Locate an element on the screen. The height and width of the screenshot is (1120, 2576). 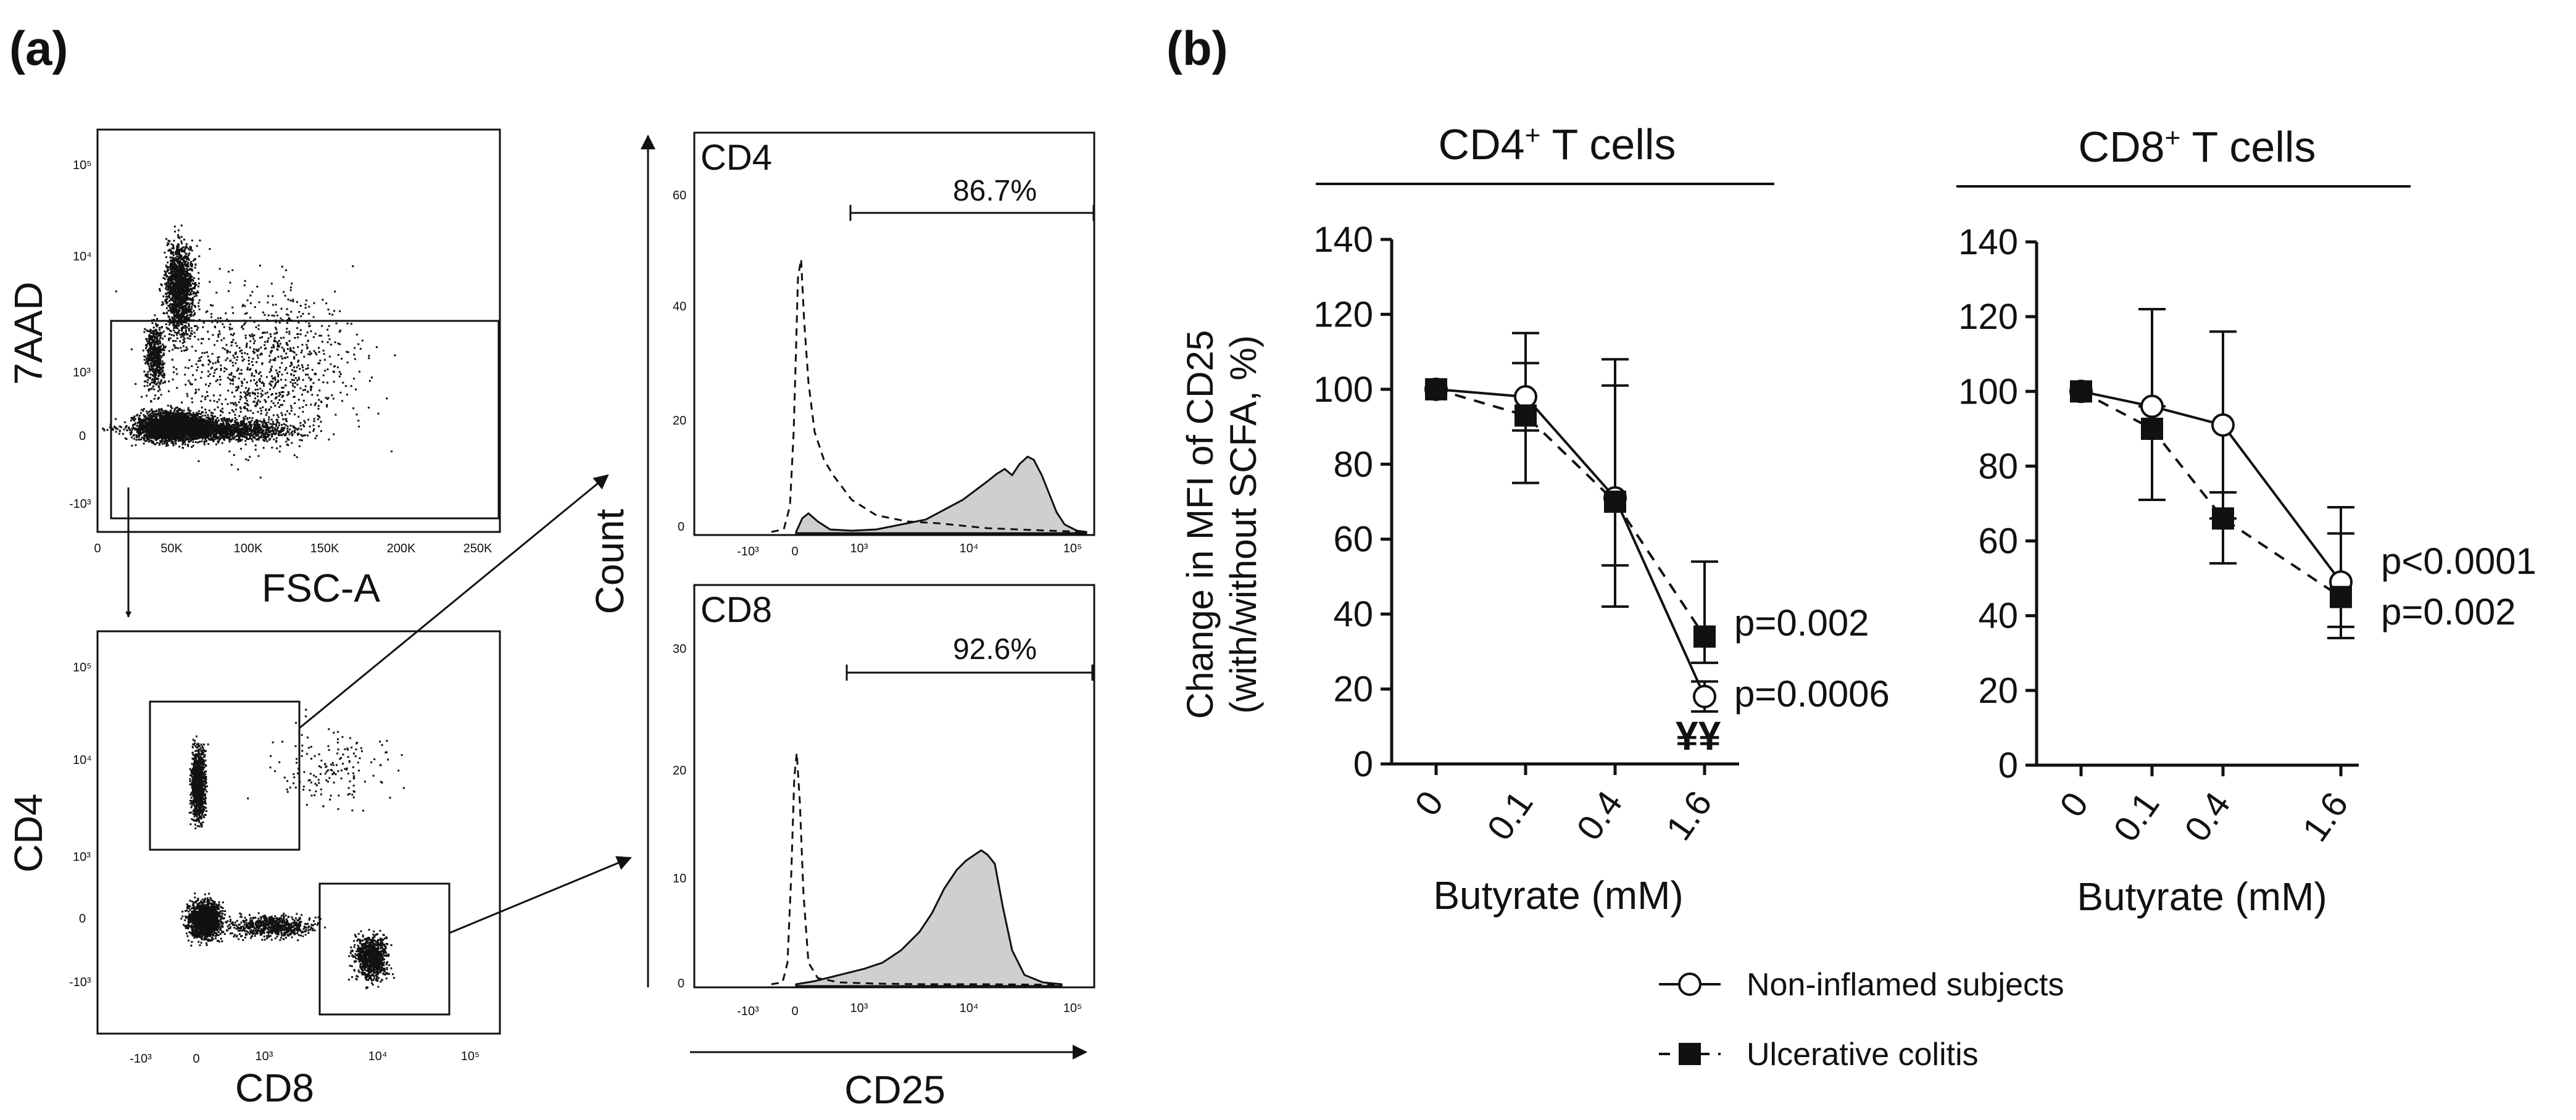
viability-ytick: 10³ is located at coordinates (82, 373).